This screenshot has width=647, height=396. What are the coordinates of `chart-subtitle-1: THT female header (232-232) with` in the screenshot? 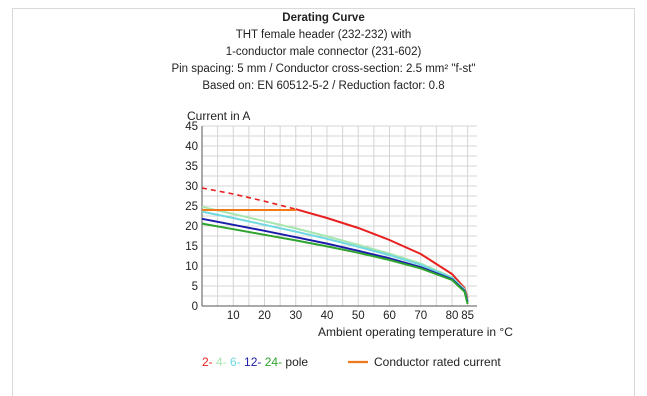 It's located at (323, 35).